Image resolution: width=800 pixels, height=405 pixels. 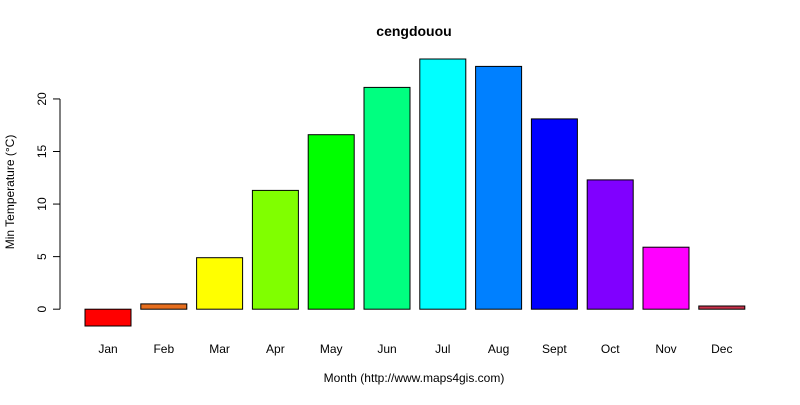 What do you see at coordinates (721, 349) in the screenshot?
I see `x-tick-label: Dec` at bounding box center [721, 349].